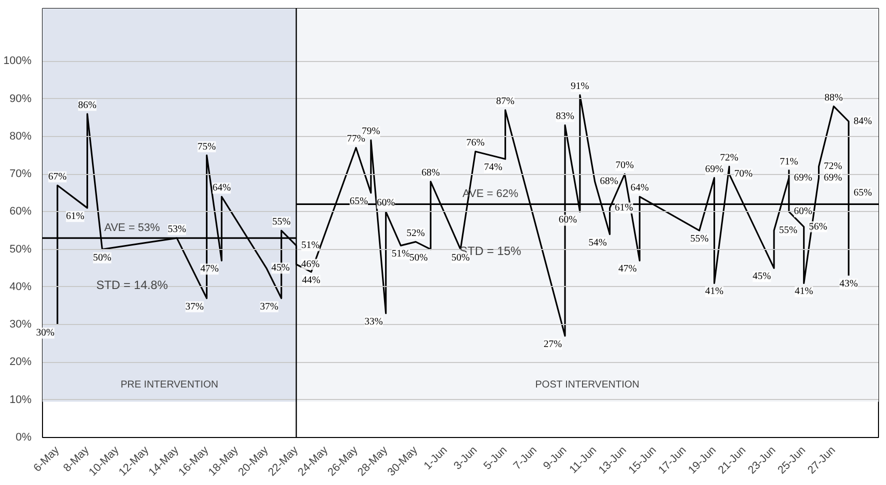  I want to click on data-label: 75%, so click(207, 146).